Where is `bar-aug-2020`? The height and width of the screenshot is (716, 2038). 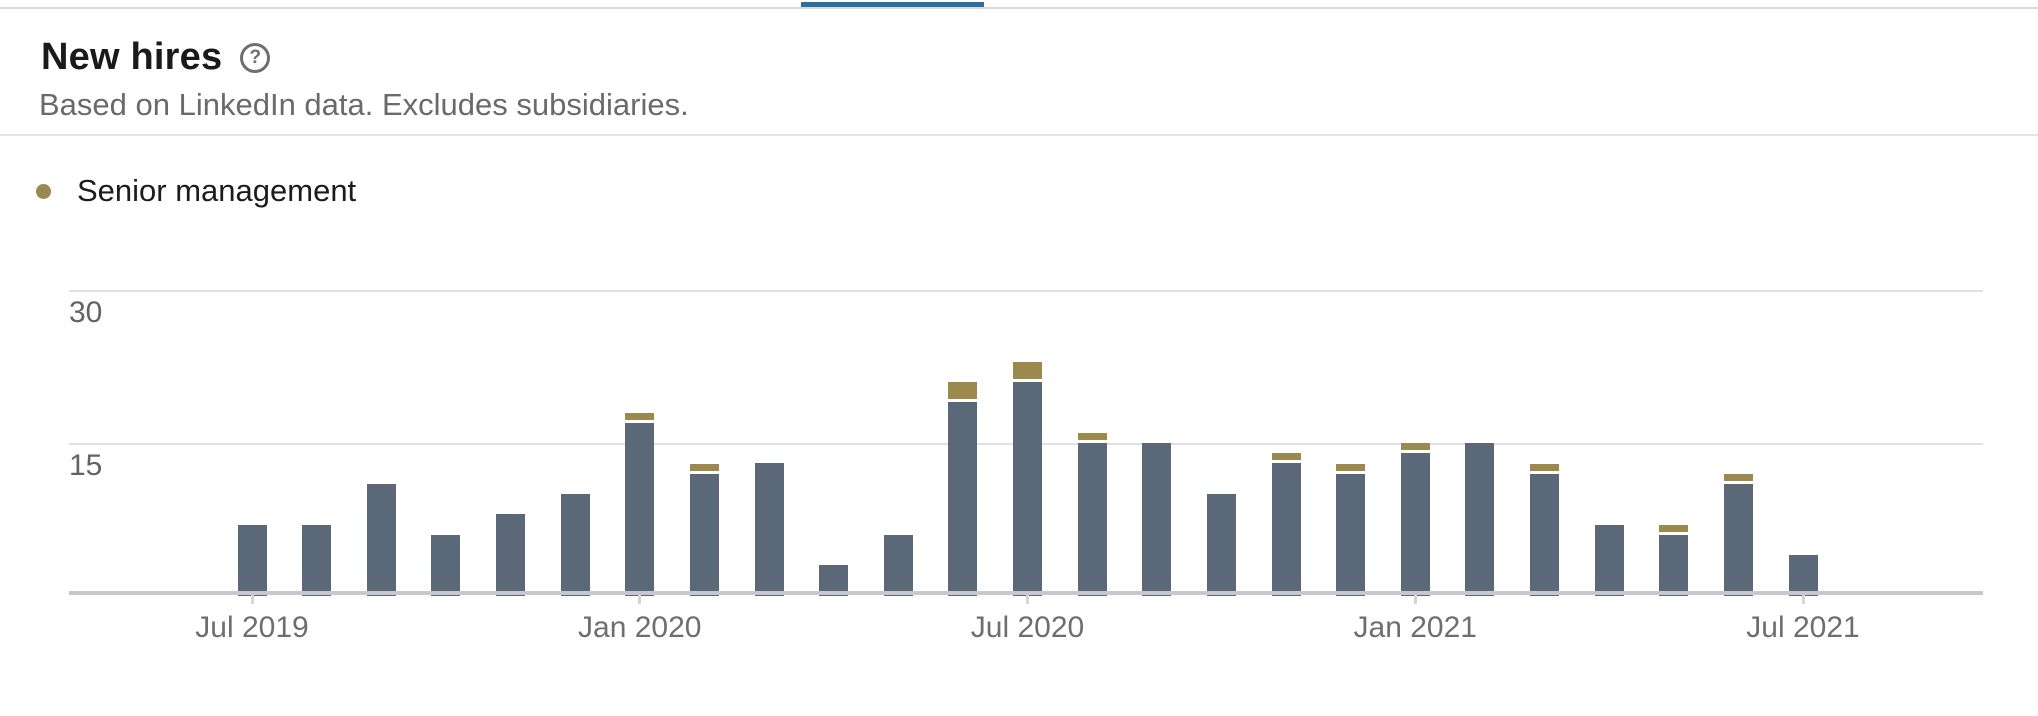 bar-aug-2020 is located at coordinates (1092, 514).